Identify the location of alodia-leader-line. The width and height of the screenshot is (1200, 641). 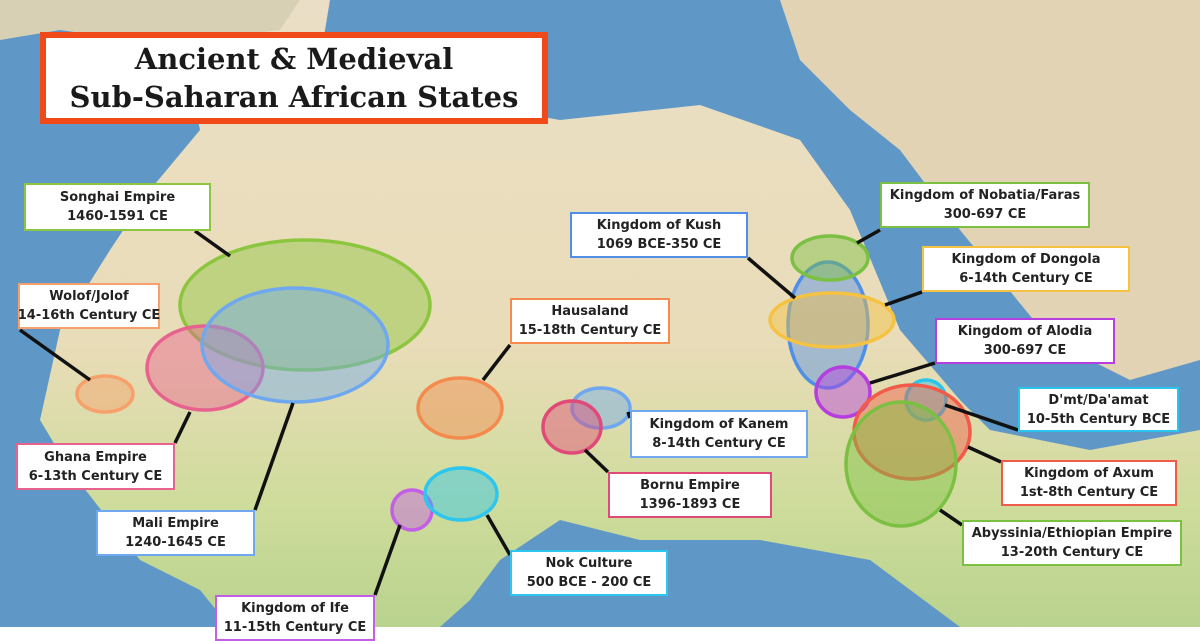
(902, 373).